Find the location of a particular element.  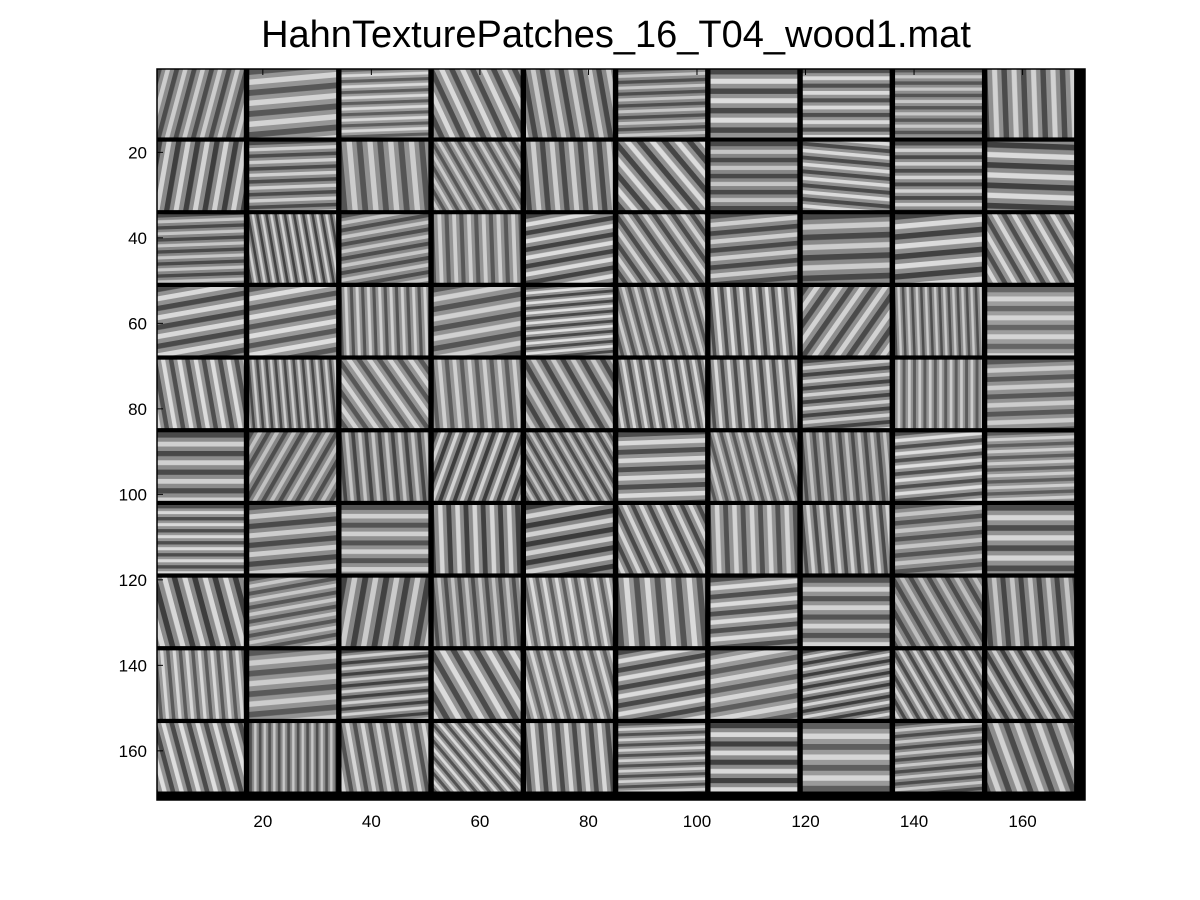

texture-patch-shading-r9-c1 is located at coordinates (200, 684).